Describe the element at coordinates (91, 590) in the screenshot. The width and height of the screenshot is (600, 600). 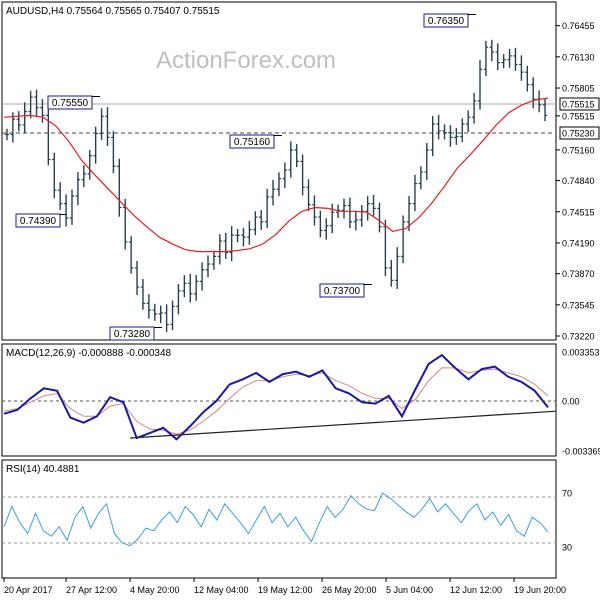
I see `x-tick-label: 27 Apr 12:00` at that location.